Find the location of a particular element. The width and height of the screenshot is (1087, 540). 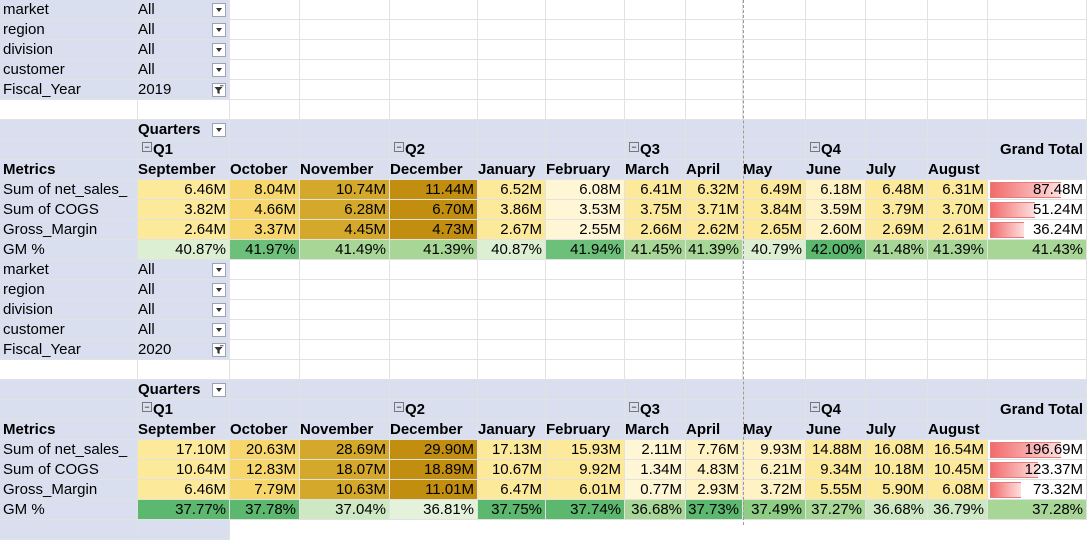

data-cell: 3.71M is located at coordinates (714, 210).